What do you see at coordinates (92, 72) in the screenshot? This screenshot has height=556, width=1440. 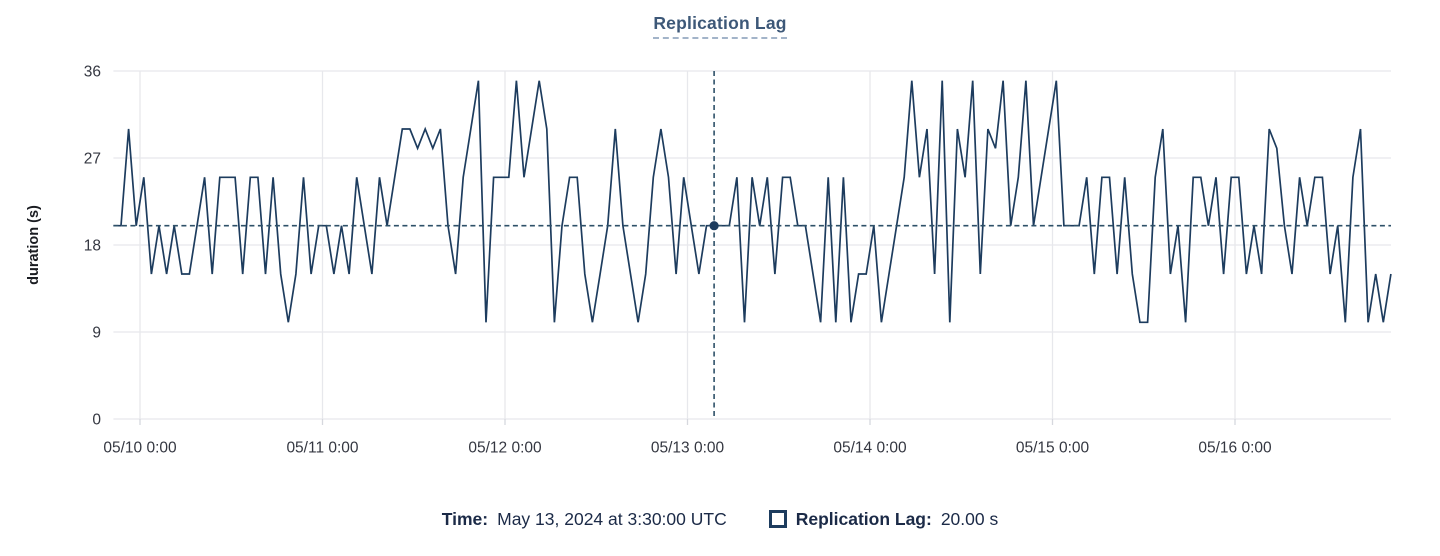 I see `y-tick-label: 36` at bounding box center [92, 72].